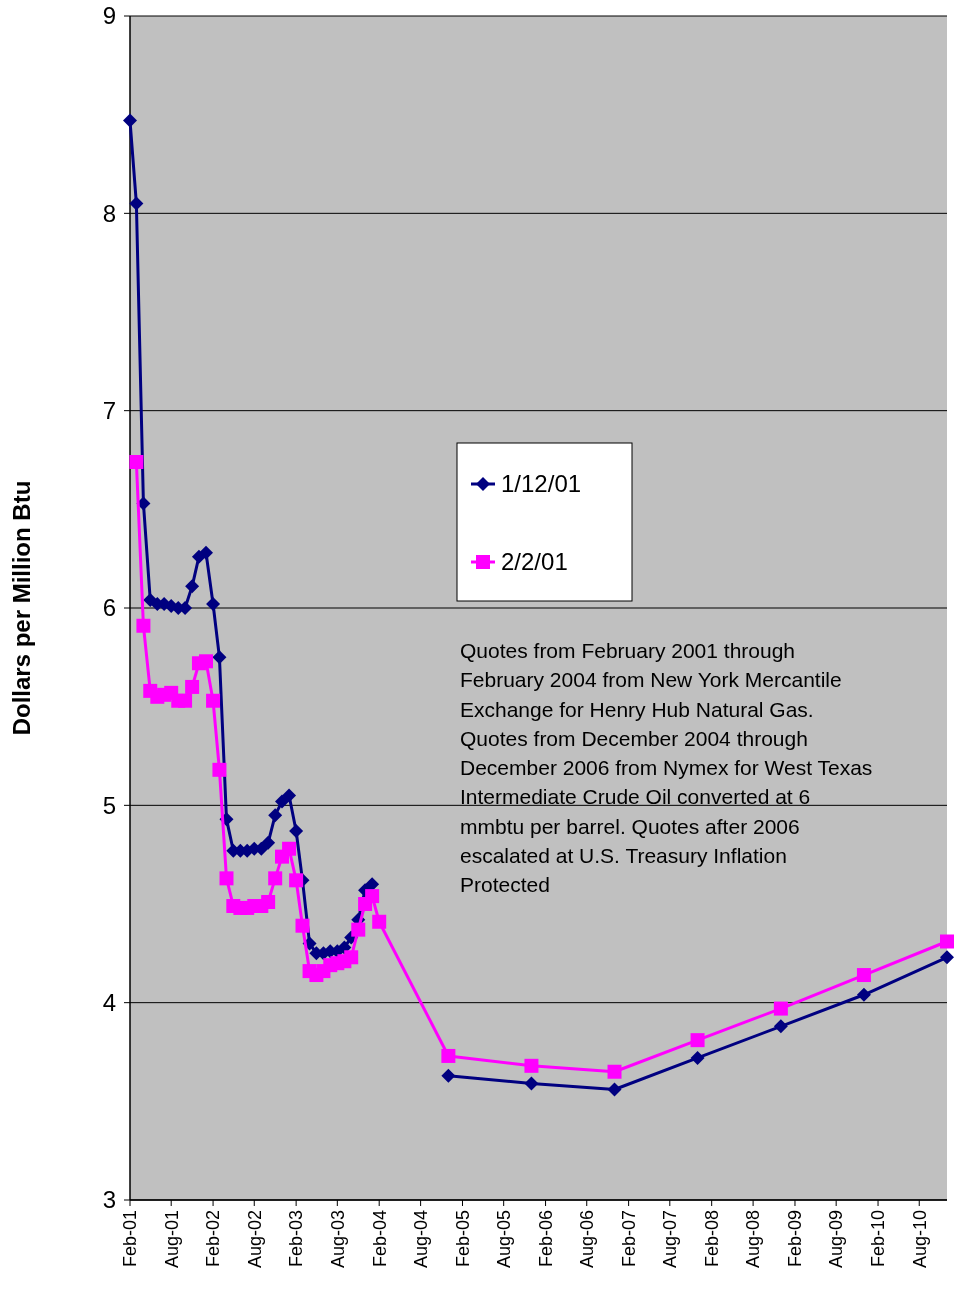 The height and width of the screenshot is (1295, 955). What do you see at coordinates (545, 1239) in the screenshot?
I see `x-tick-label: Feb-06` at bounding box center [545, 1239].